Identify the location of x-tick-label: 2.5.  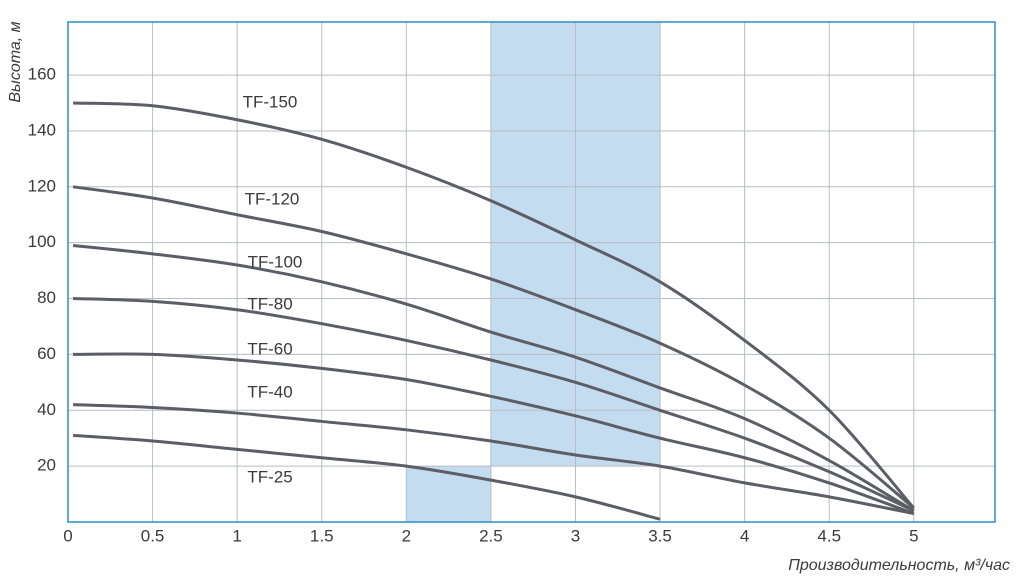
(491, 535).